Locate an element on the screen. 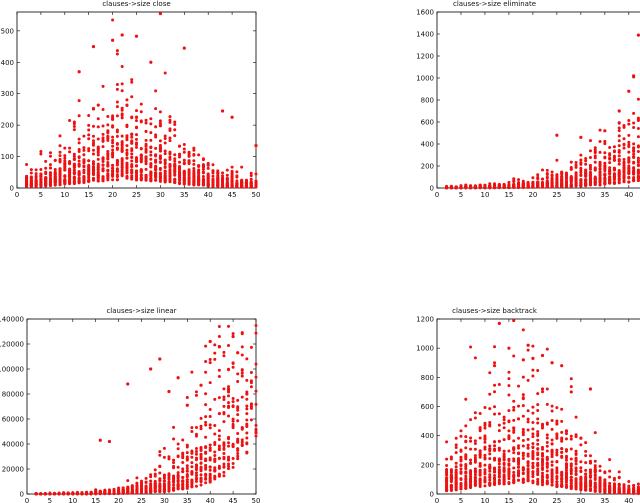  x-tick-label: 5 is located at coordinates (50, 500).